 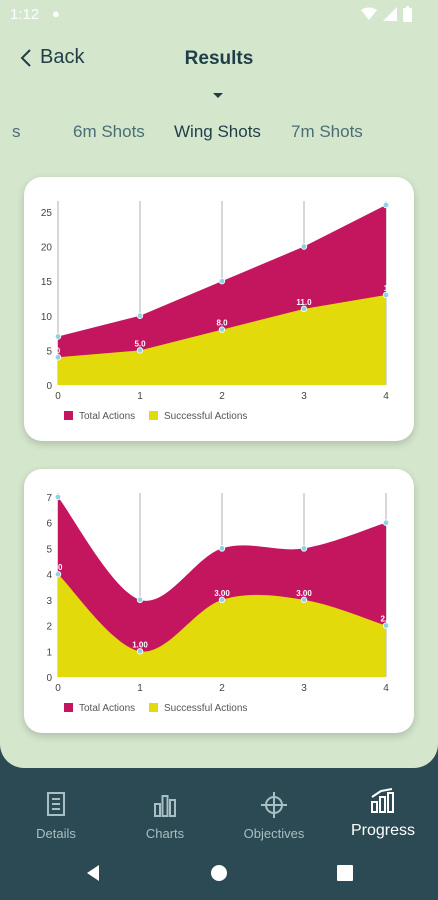 I want to click on system-back-icon, so click(x=93, y=873).